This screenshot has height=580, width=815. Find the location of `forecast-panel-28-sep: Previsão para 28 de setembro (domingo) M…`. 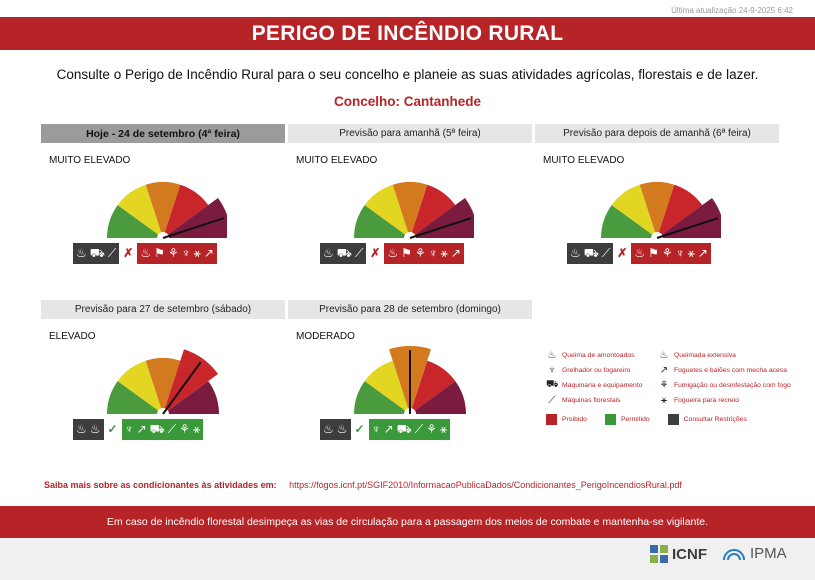

forecast-panel-28-sep: Previsão para 28 de setembro (domingo) M… is located at coordinates (410, 375).